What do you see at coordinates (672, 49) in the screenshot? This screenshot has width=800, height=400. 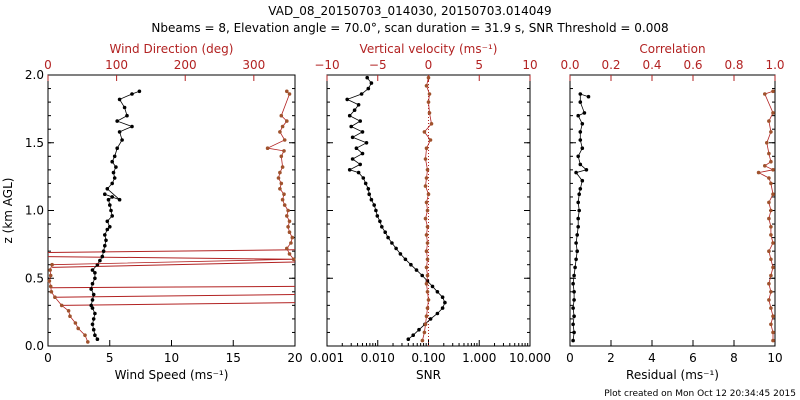 I see `x-top-axis-label: Correlation` at bounding box center [672, 49].